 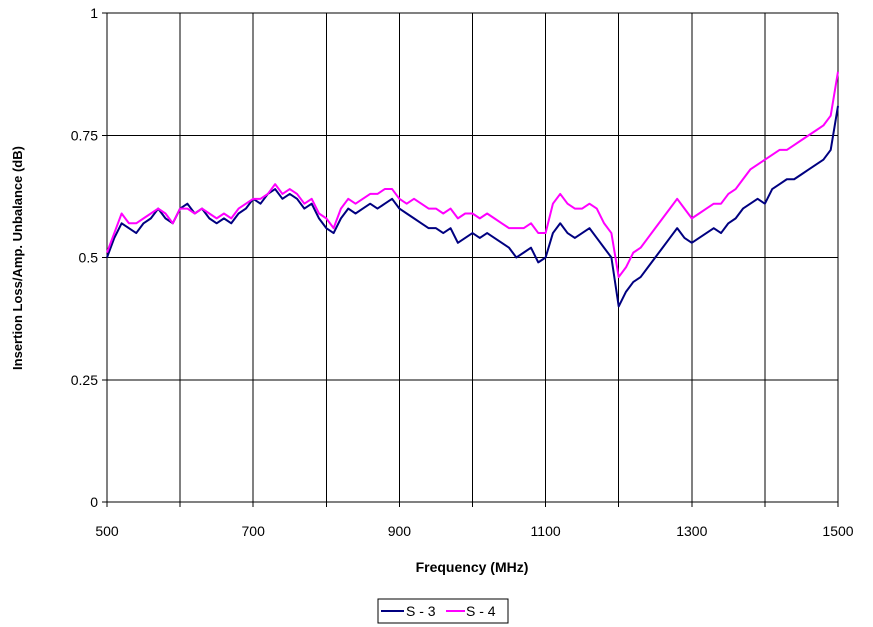 What do you see at coordinates (472, 567) in the screenshot?
I see `x-axis-title: Frequency (MHz)` at bounding box center [472, 567].